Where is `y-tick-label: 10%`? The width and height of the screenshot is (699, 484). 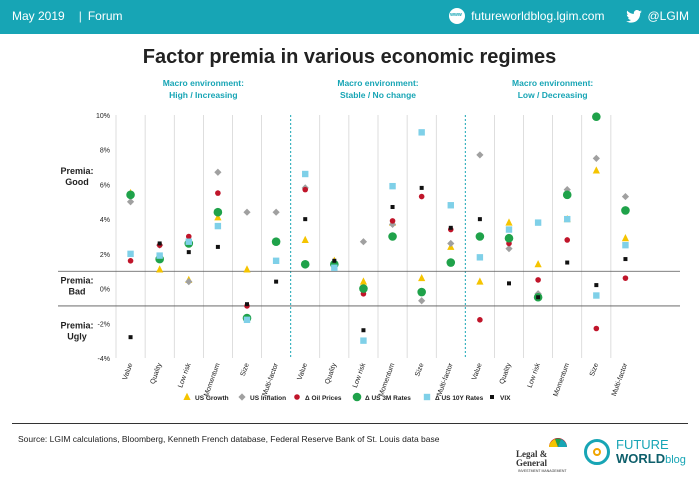
y-tick-label: 10% is located at coordinates (103, 116).